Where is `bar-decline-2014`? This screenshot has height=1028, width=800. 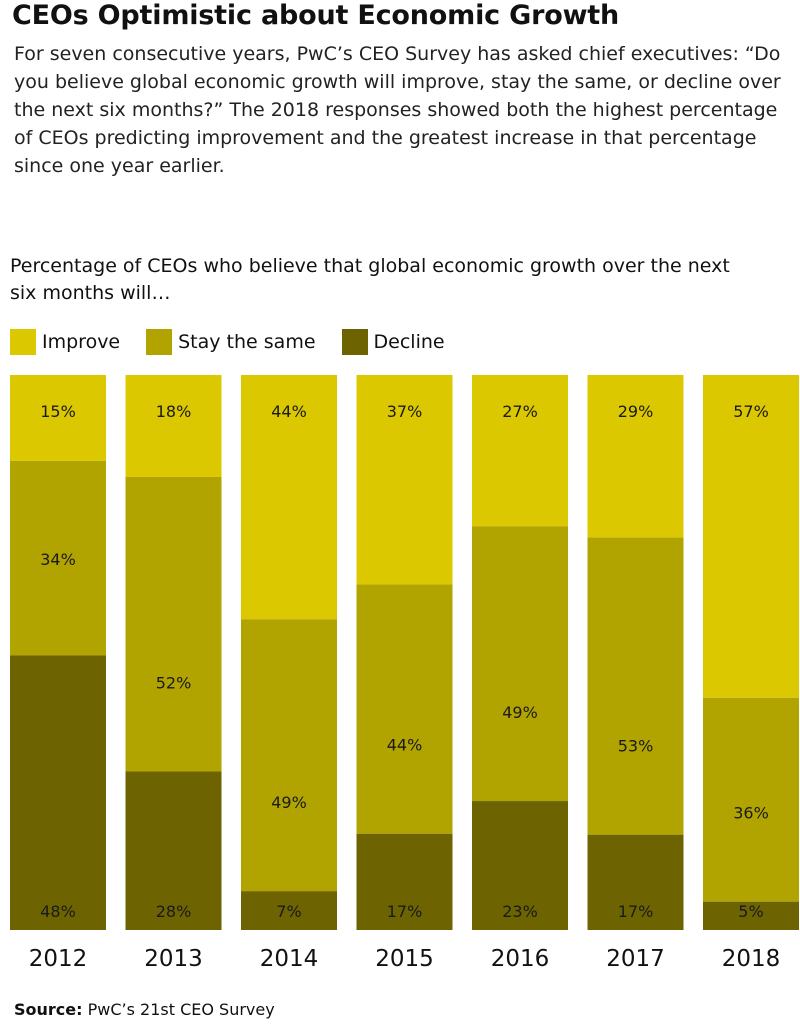
bar-decline-2014 is located at coordinates (289, 910).